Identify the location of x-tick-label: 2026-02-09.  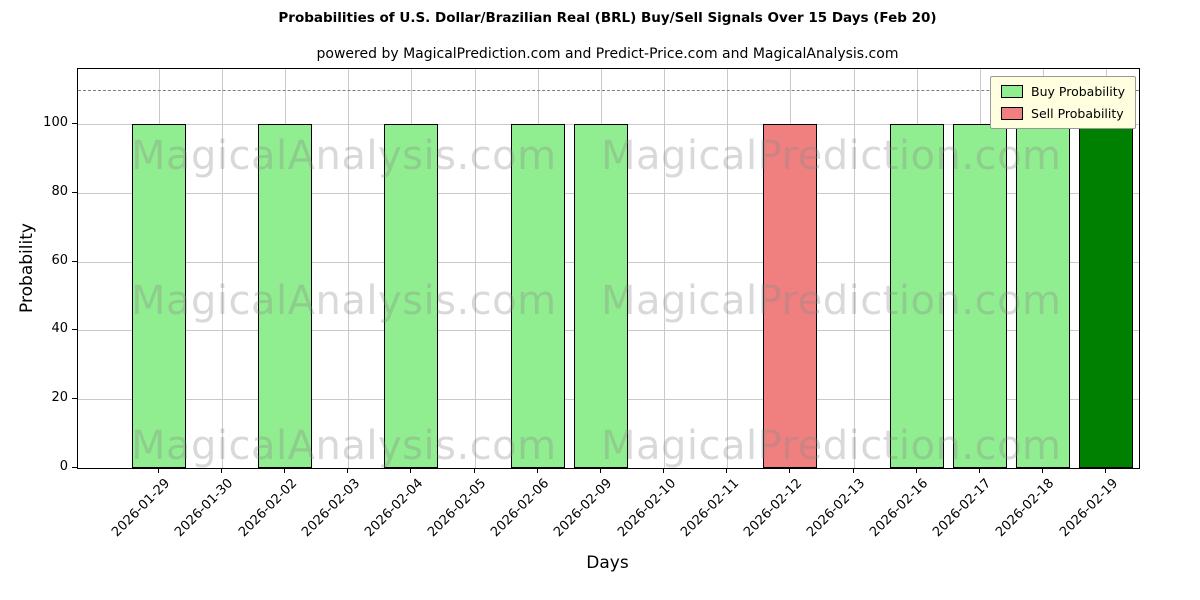
(583, 508).